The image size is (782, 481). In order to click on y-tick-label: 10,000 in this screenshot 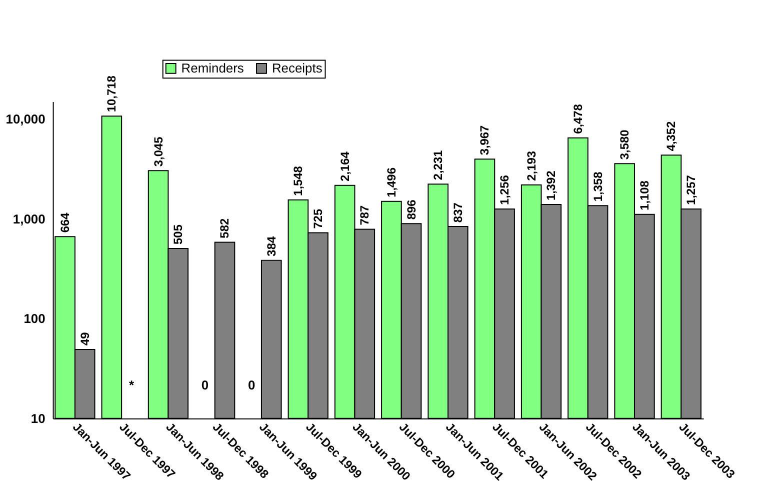, I will do `click(26, 119)`.